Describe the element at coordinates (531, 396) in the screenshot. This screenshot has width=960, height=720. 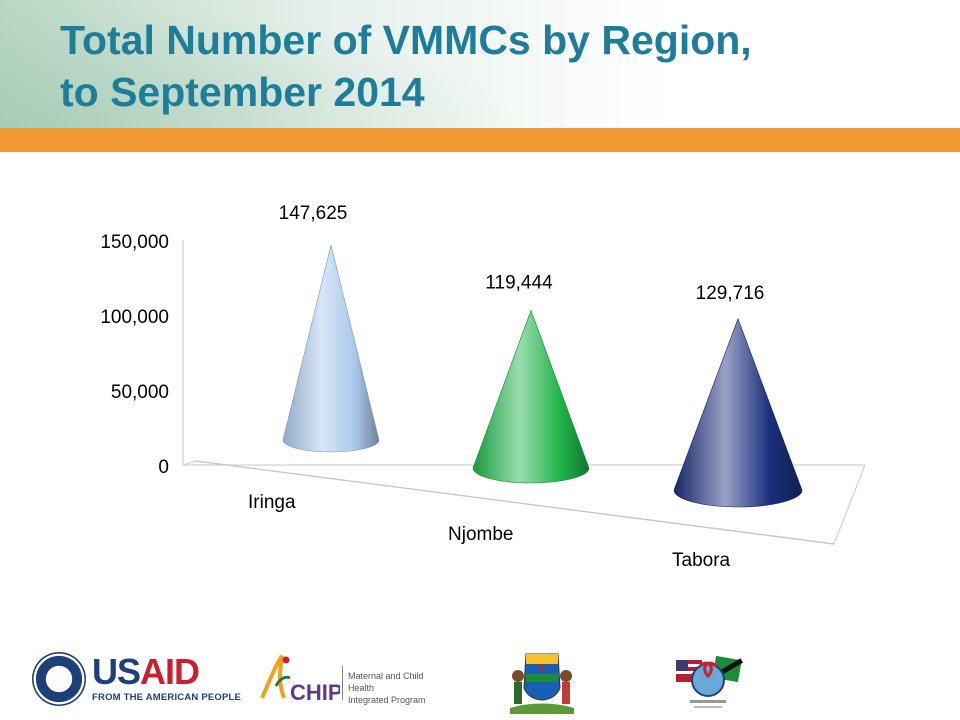
I see `cone-bar-njombe` at that location.